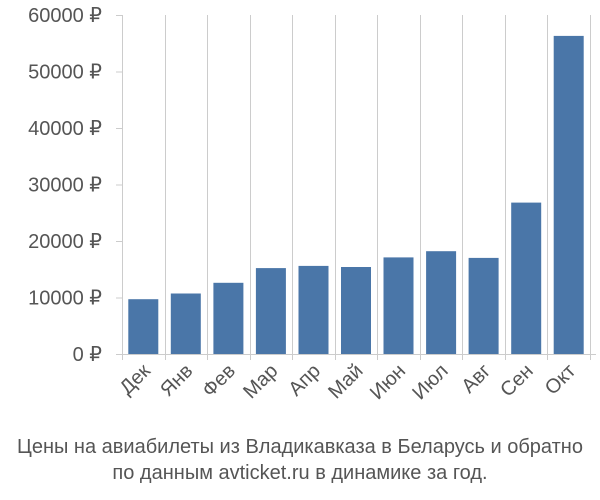 The height and width of the screenshot is (500, 600). Describe the element at coordinates (88, 355) in the screenshot. I see `y-tick-label: 0 ₽` at that location.